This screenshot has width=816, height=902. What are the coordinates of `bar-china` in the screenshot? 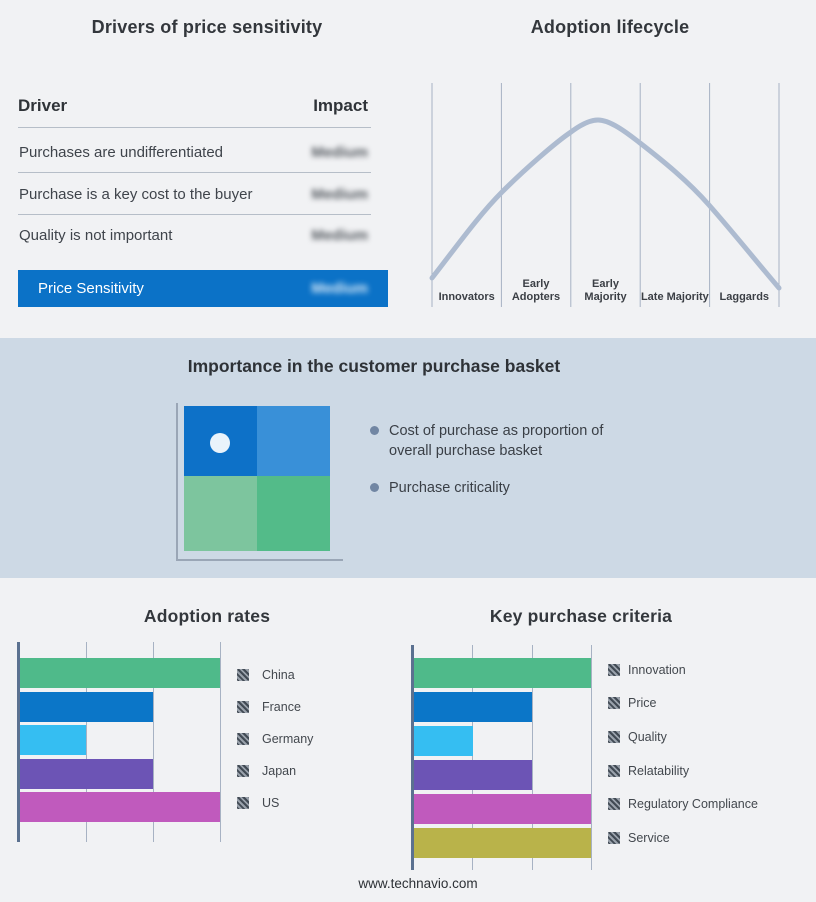 It's located at (119, 673).